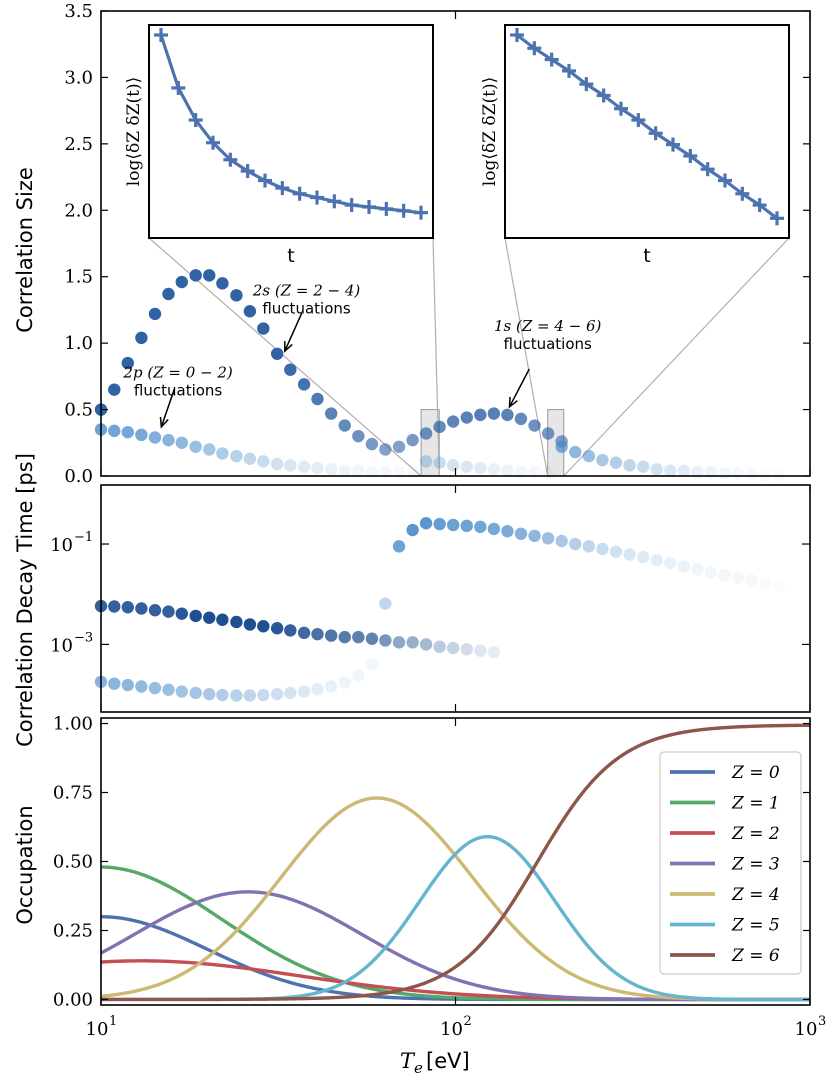  Describe the element at coordinates (134, 131) in the screenshot. I see `inset-ylabel: log⟨δZ δZ(t)⟩` at that location.